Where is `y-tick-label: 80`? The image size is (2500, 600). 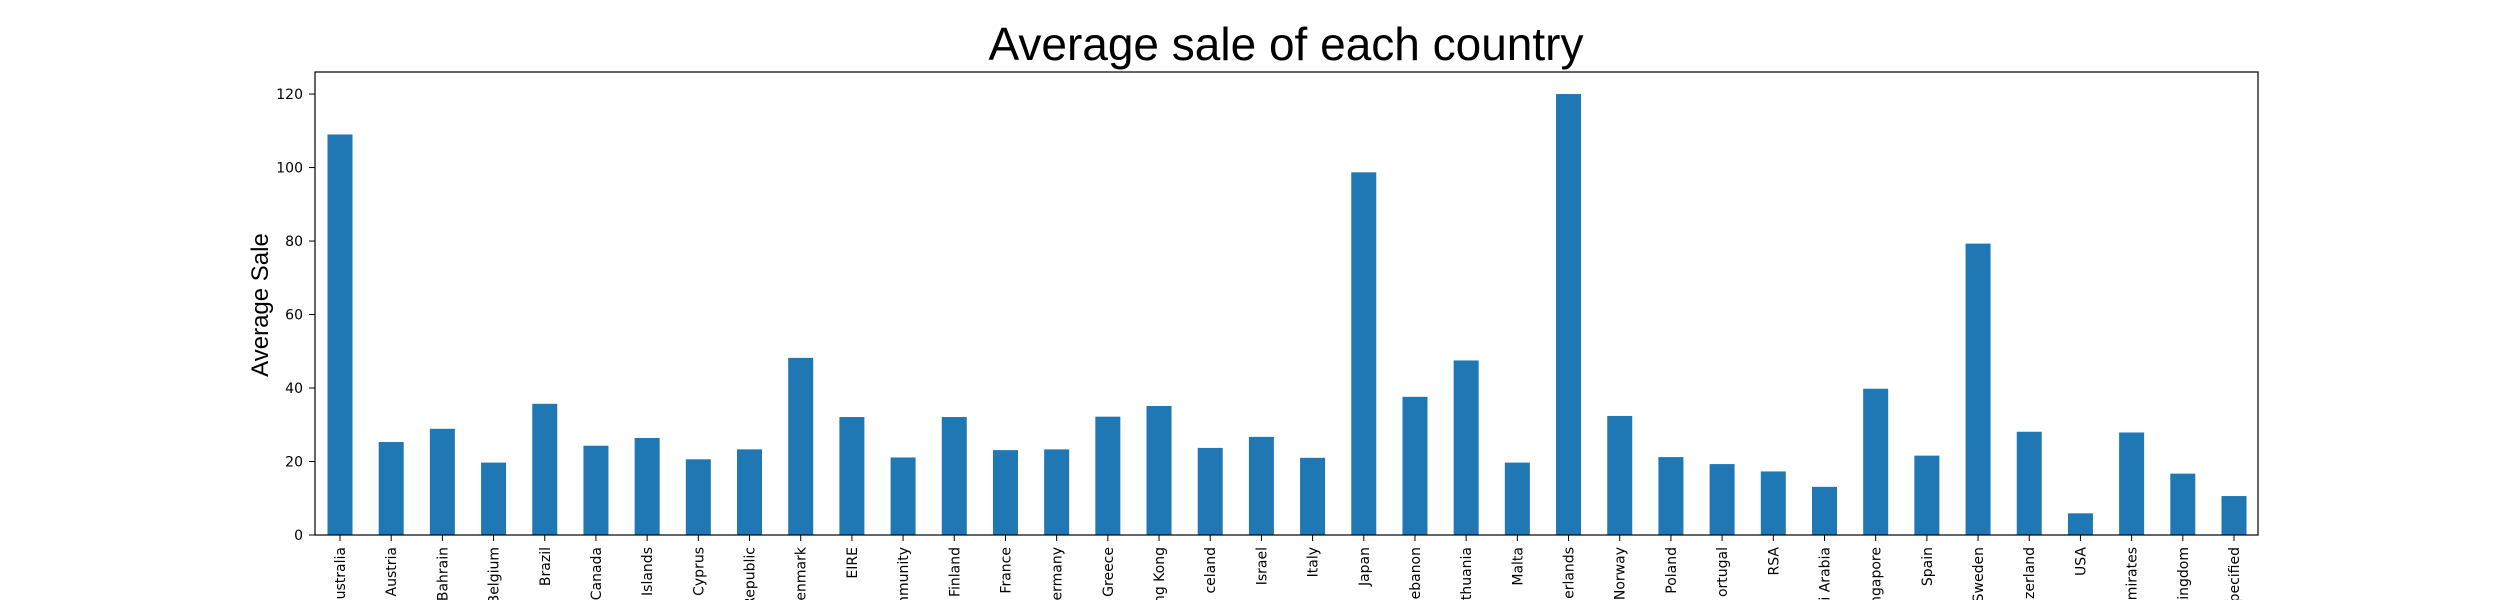 y-tick-label: 80 is located at coordinates (294, 242).